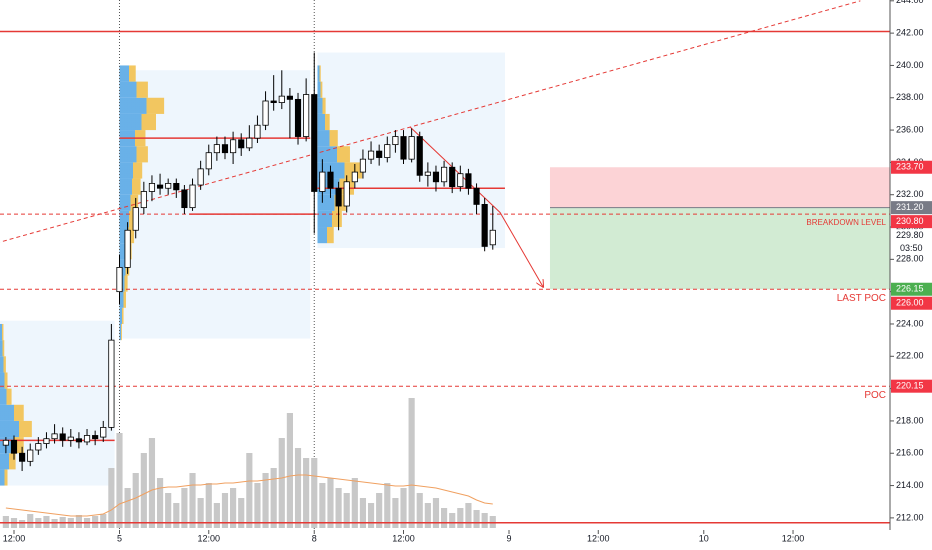 This screenshot has height=550, width=932. Describe the element at coordinates (911, 248) in the screenshot. I see `countdown: 03:50` at that location.